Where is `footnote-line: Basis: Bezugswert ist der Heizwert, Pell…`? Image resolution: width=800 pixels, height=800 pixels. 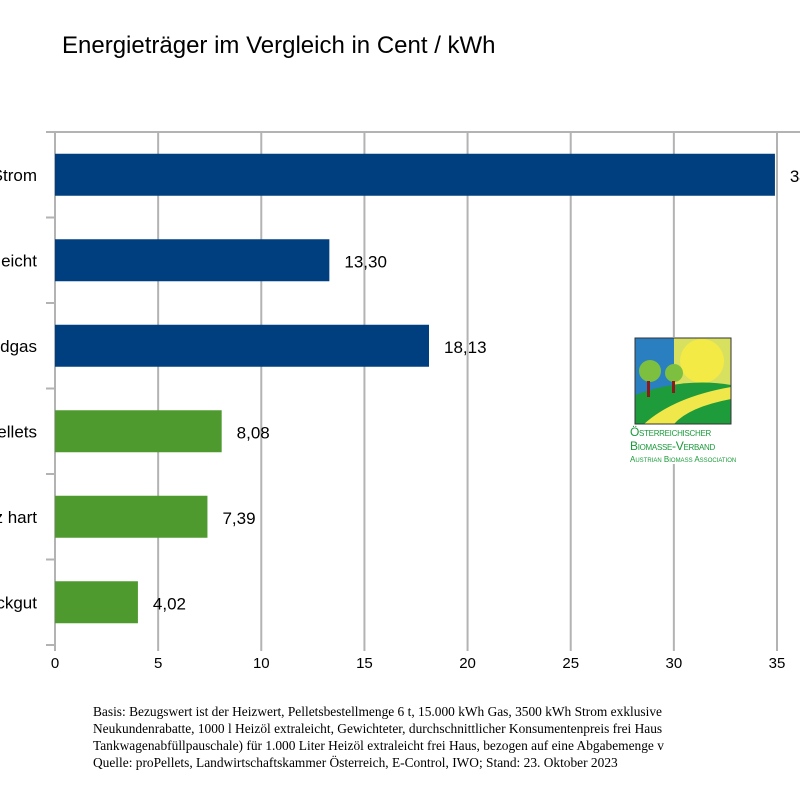
footnote-line: Basis: Bezugswert ist der Heizwert, Pell… is located at coordinates (377, 711).